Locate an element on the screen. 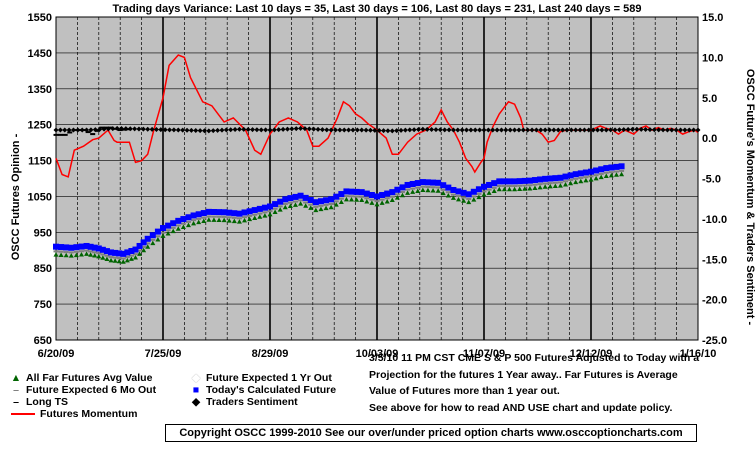 The height and width of the screenshot is (451, 755). long-ts-point is located at coordinates (88, 132).